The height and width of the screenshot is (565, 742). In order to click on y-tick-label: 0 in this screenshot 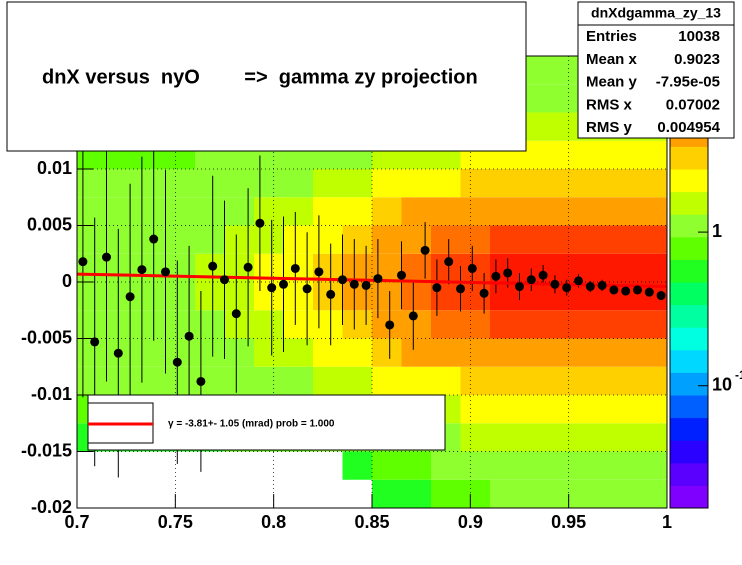, I will do `click(67, 281)`.